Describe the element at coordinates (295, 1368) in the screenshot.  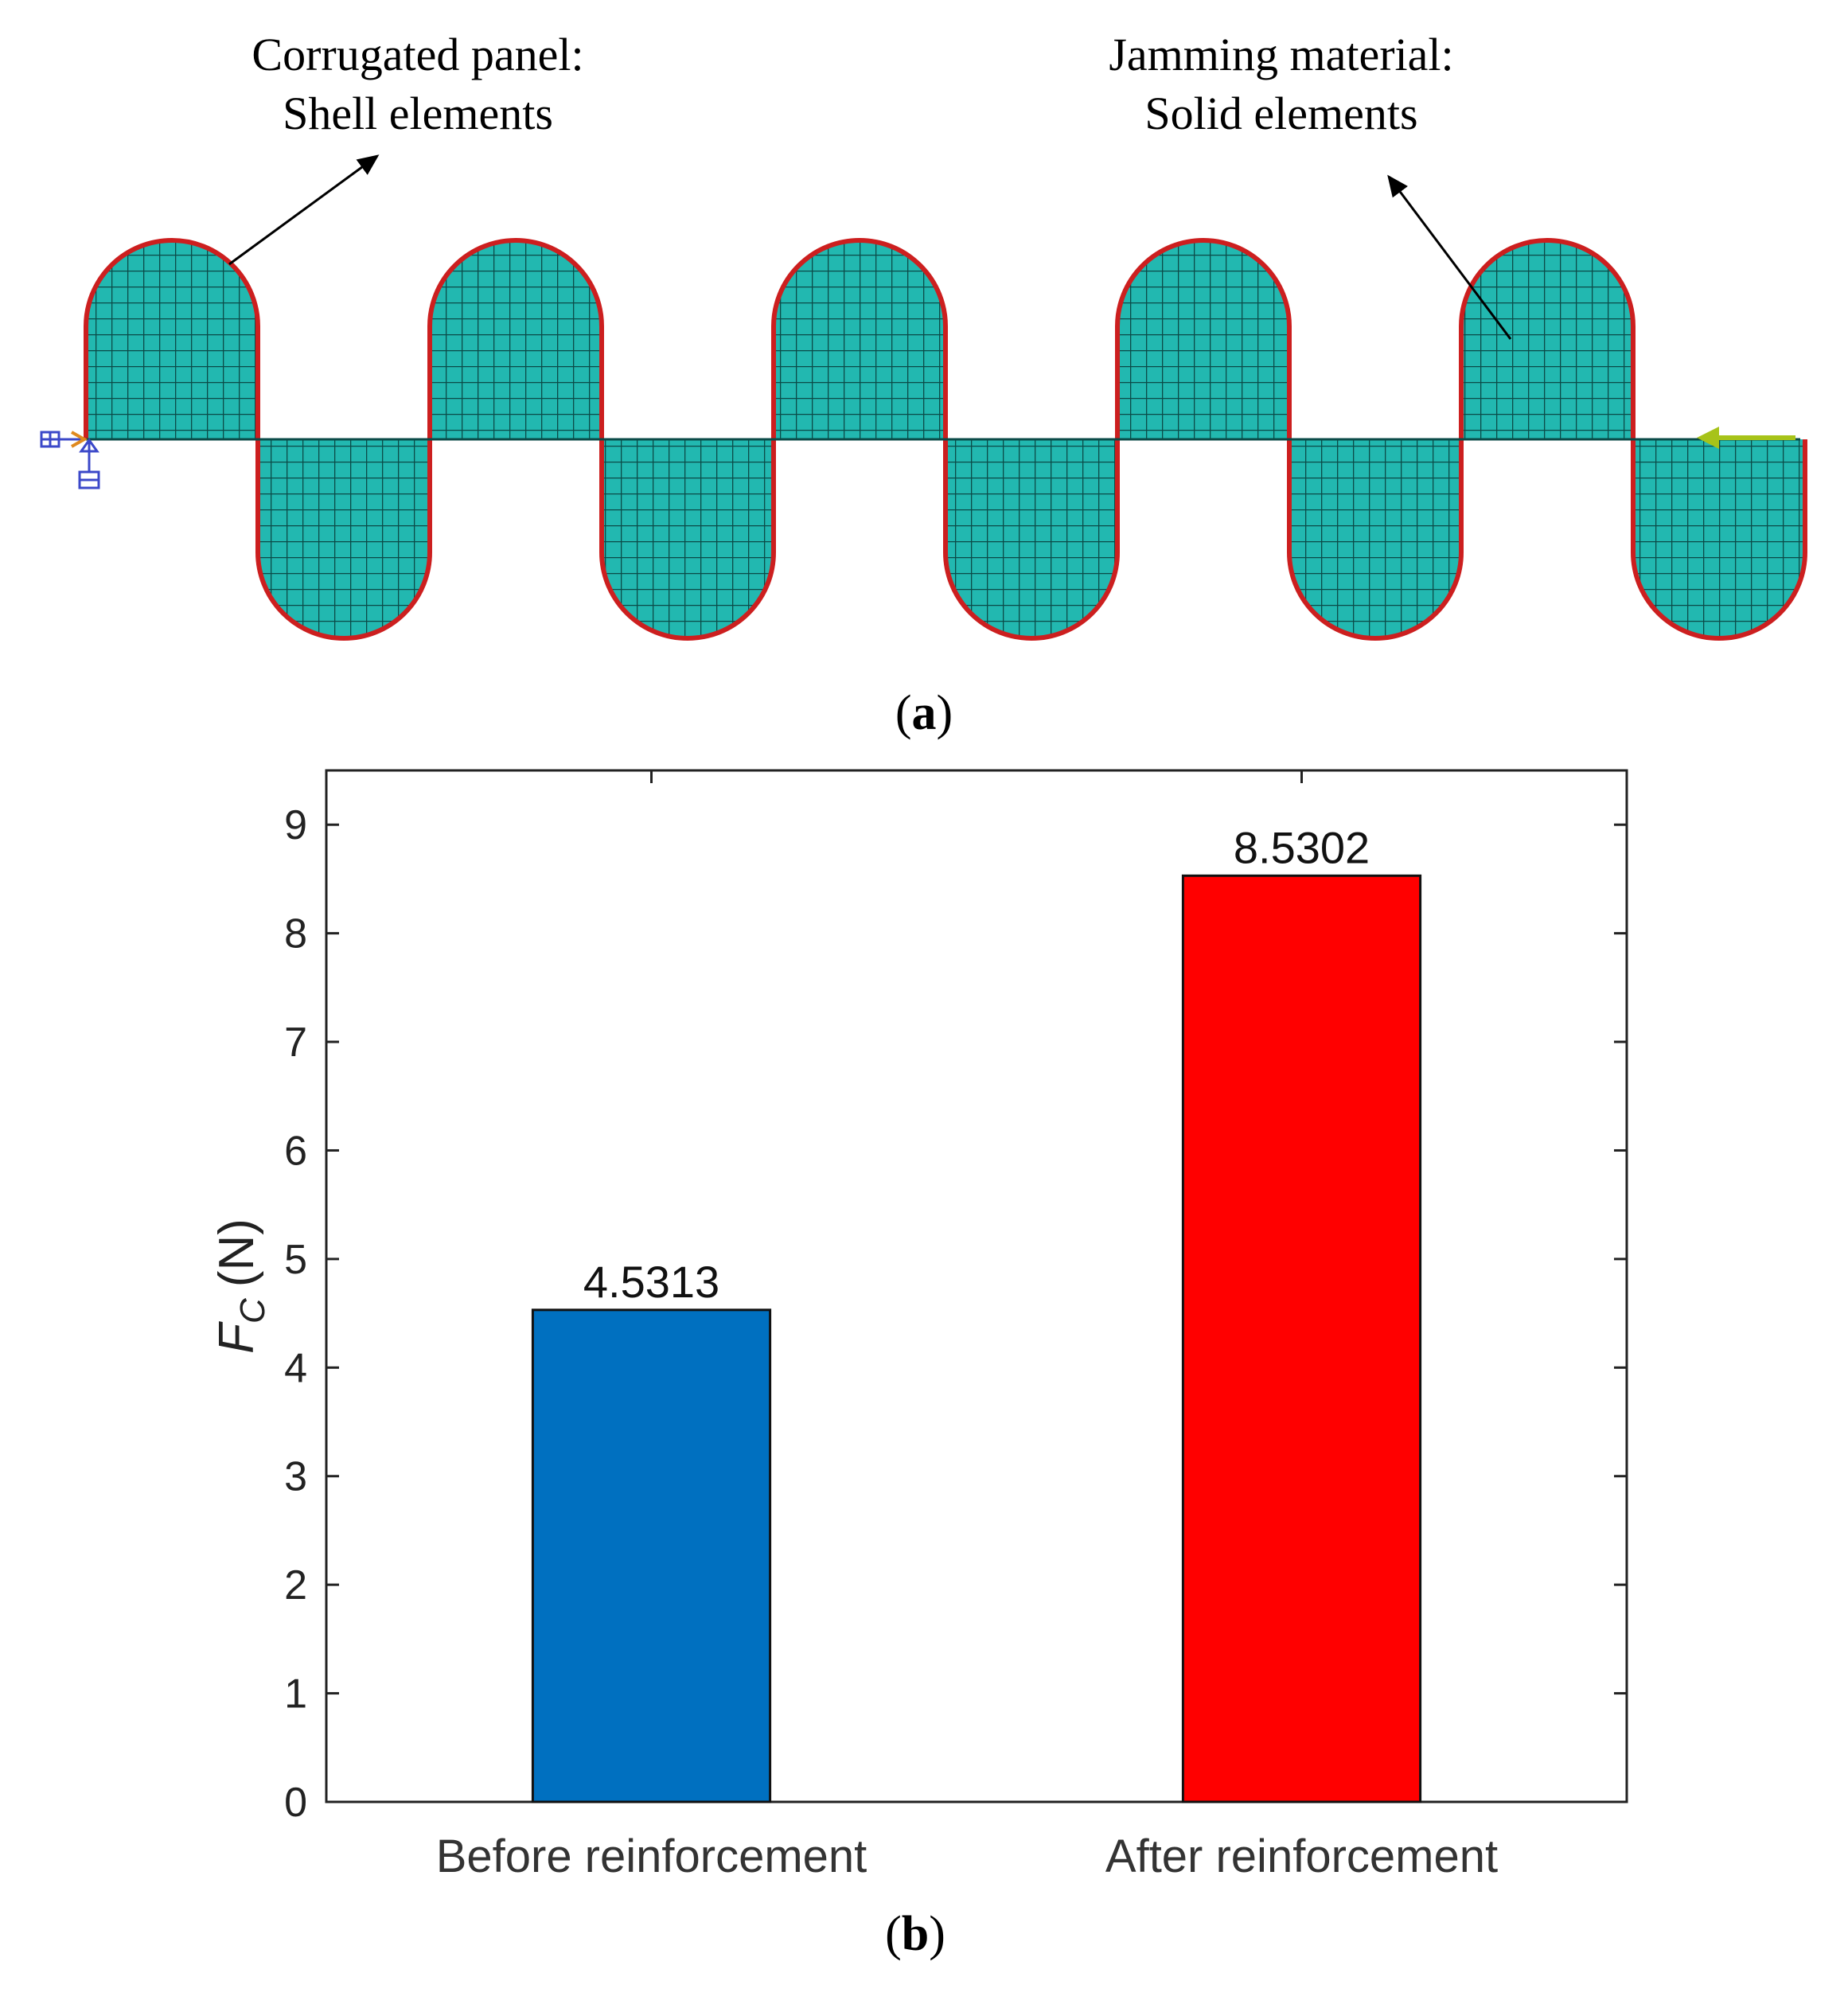
I see `y-tick-label: 4` at that location.